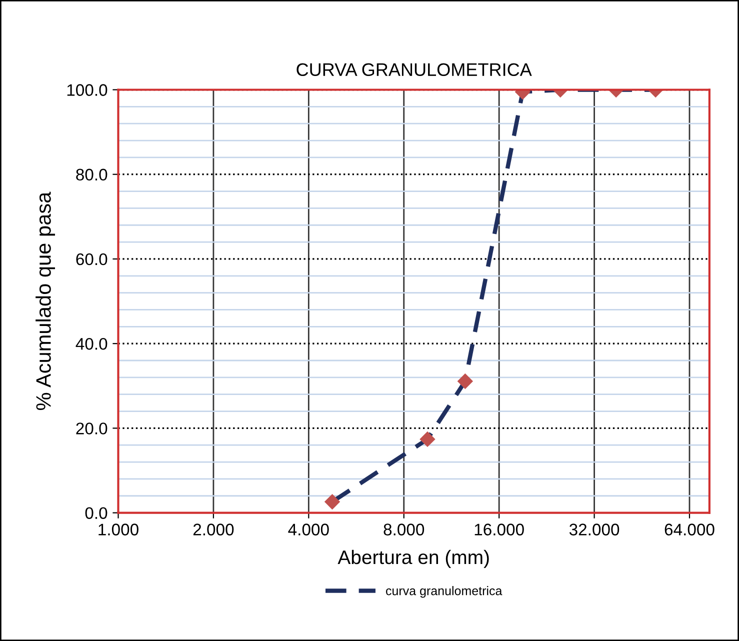 Image resolution: width=739 pixels, height=641 pixels. What do you see at coordinates (414, 69) in the screenshot?
I see `chart-title: CURVA GRANULOMETRICA` at bounding box center [414, 69].